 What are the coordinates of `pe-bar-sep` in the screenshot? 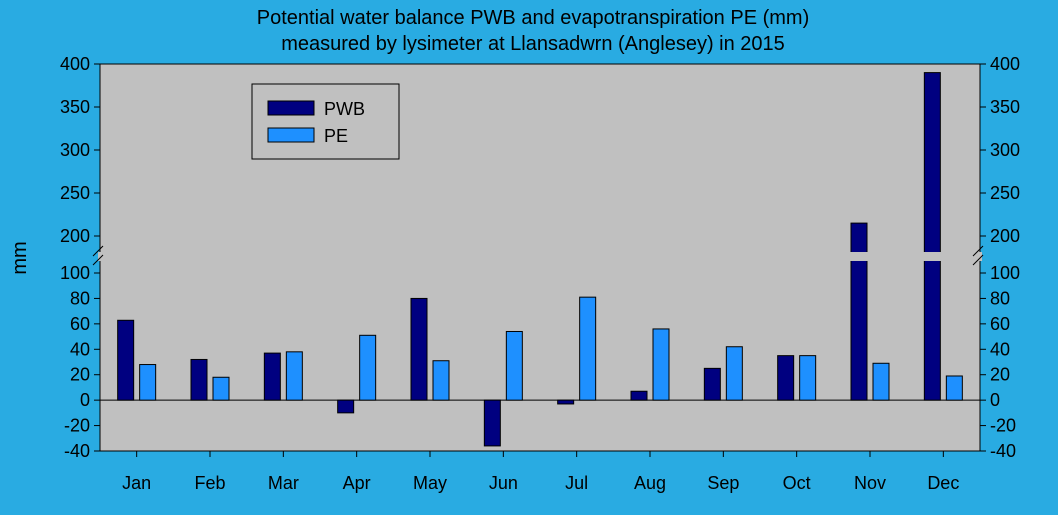 It's located at (734, 373).